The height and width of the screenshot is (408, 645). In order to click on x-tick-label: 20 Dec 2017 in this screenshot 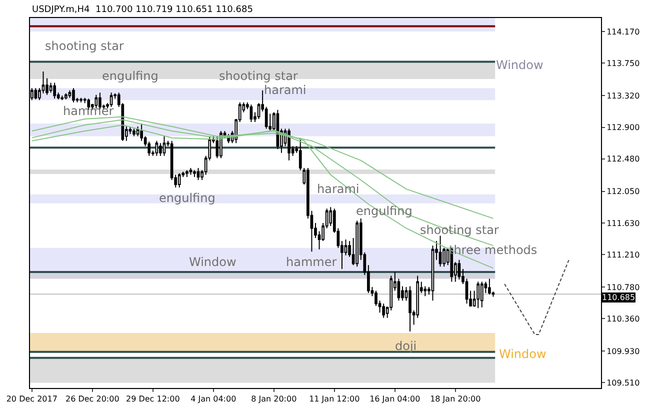, I will do `click(32, 399)`.